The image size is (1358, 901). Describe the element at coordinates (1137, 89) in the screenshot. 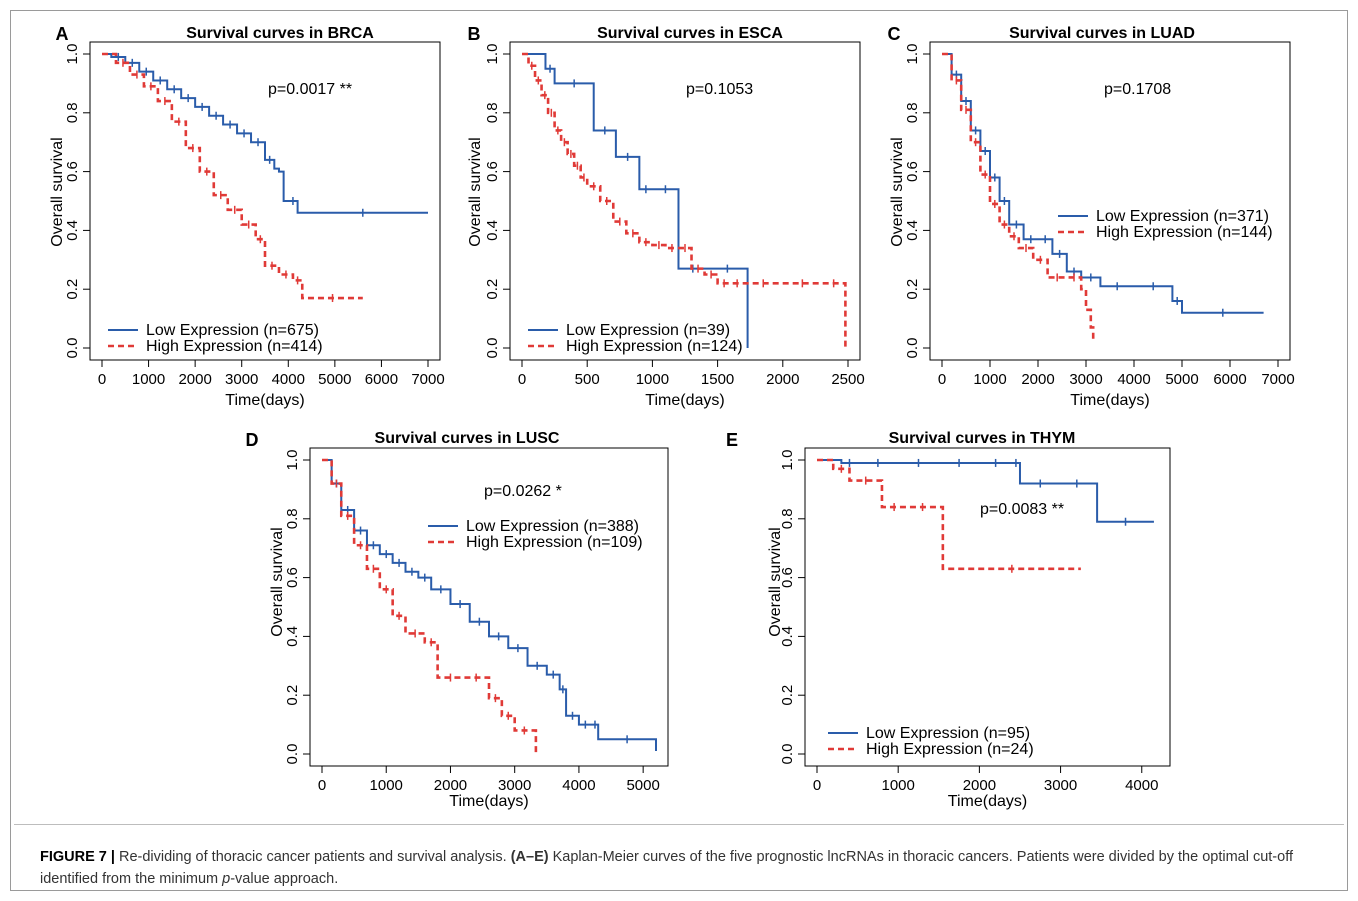

I see `p-value: p=0.1708` at that location.